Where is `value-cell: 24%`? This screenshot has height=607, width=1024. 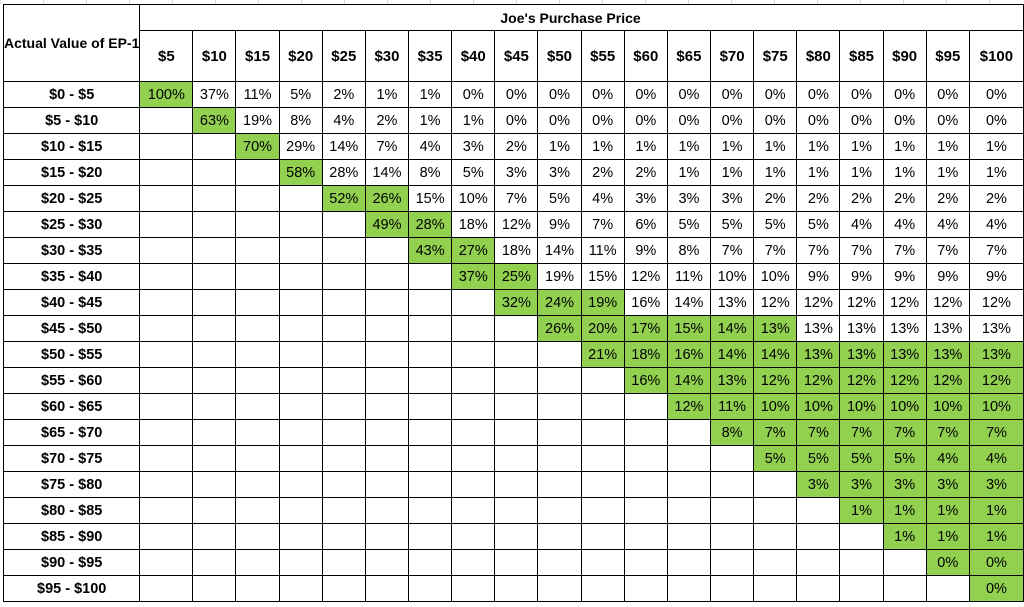 value-cell: 24% is located at coordinates (559, 302).